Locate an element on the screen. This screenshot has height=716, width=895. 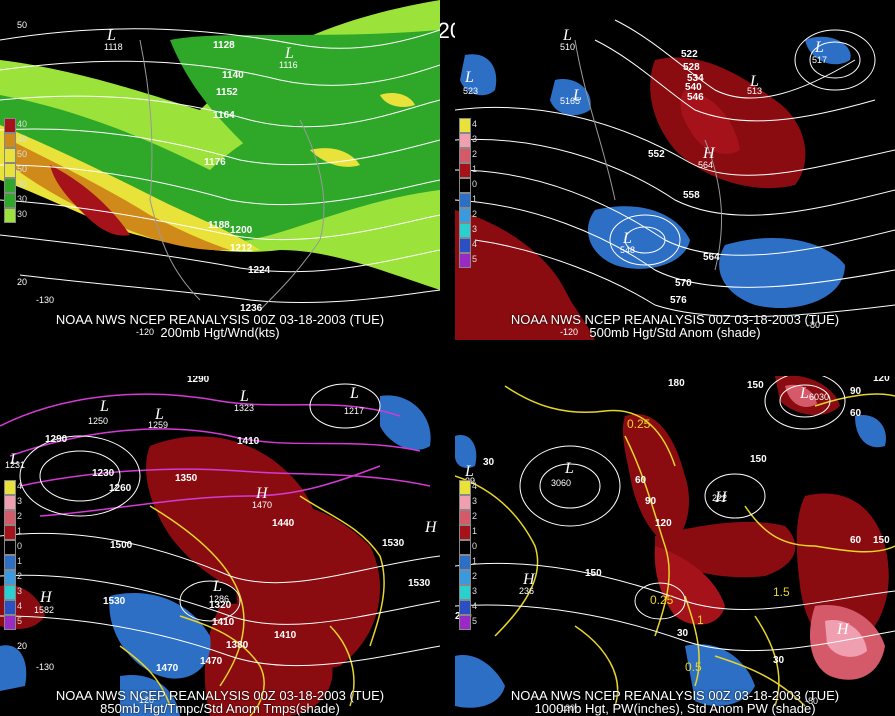
pw-label: 1 is located at coordinates (700, 620).